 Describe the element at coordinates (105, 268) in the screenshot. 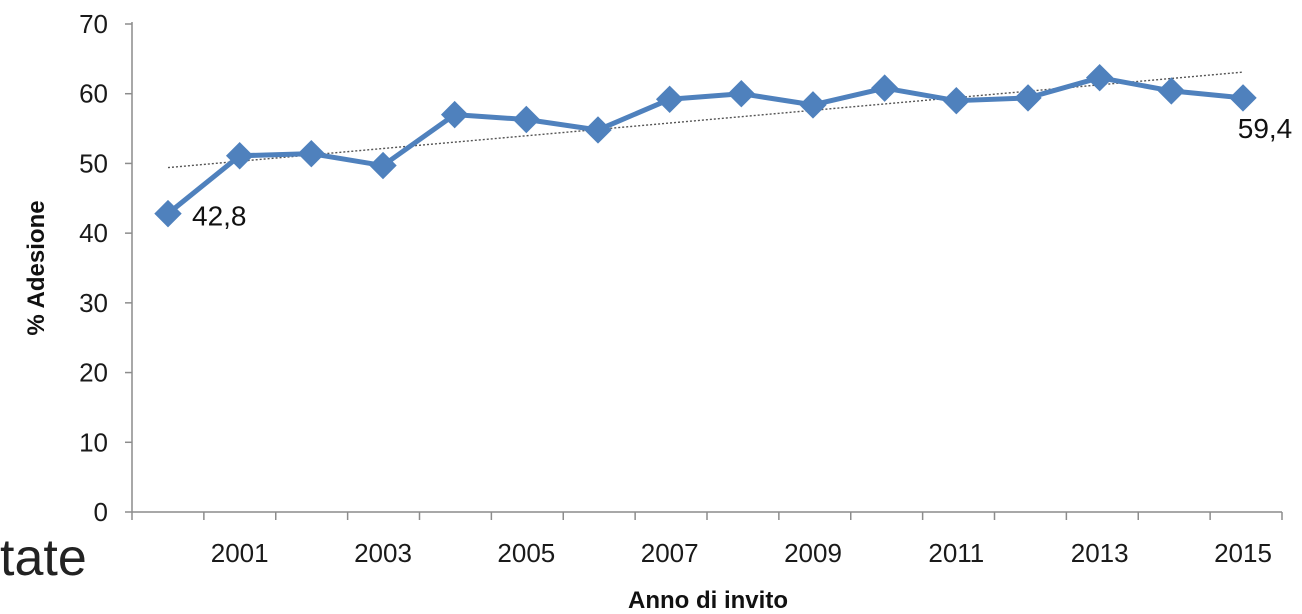

I see `y-axis-ticks: 0 10 20 30 40 50 60 70` at that location.